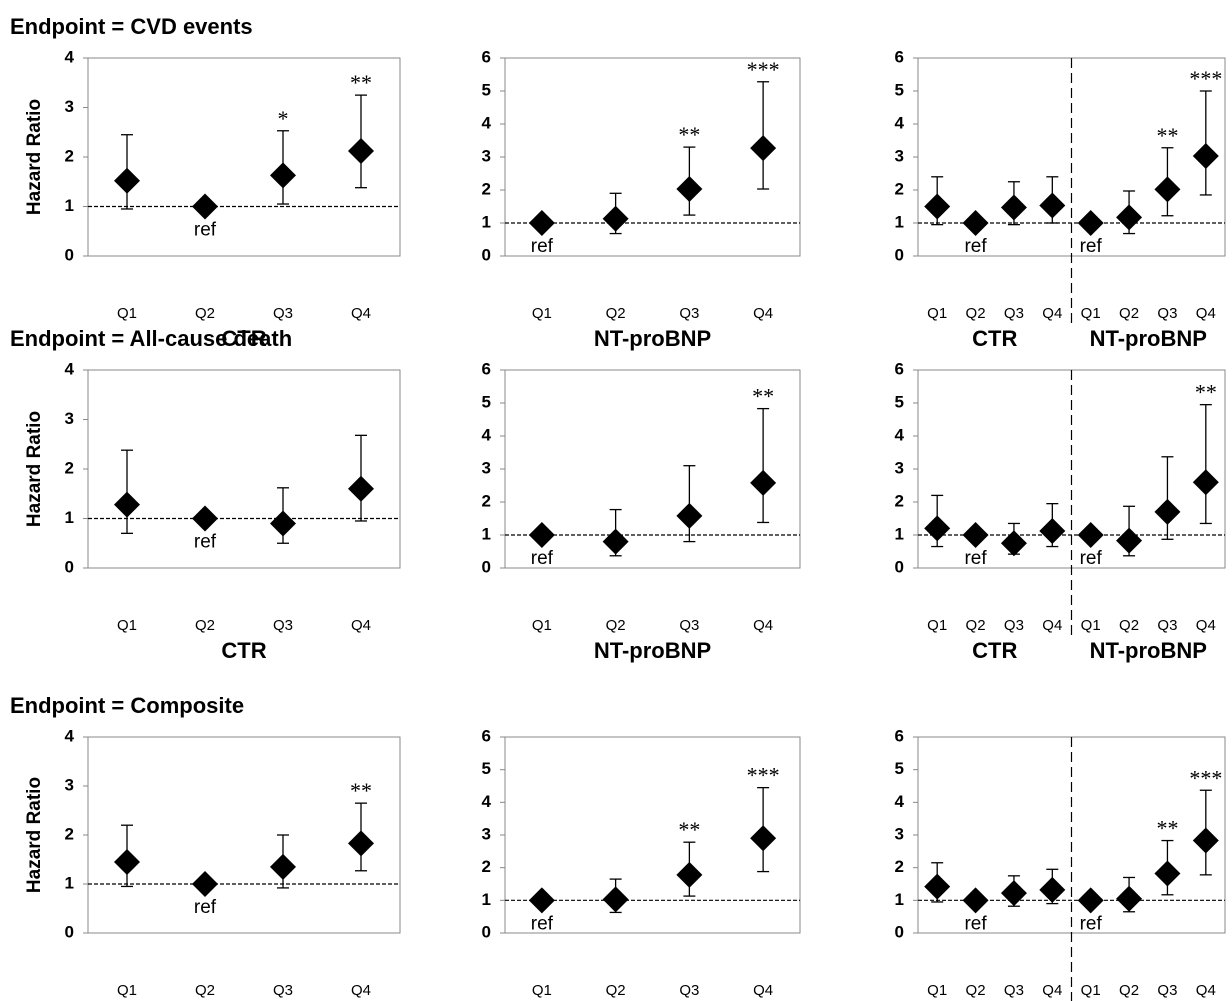 The height and width of the screenshot is (1001, 1232). I want to click on group-label: CTR, so click(994, 650).